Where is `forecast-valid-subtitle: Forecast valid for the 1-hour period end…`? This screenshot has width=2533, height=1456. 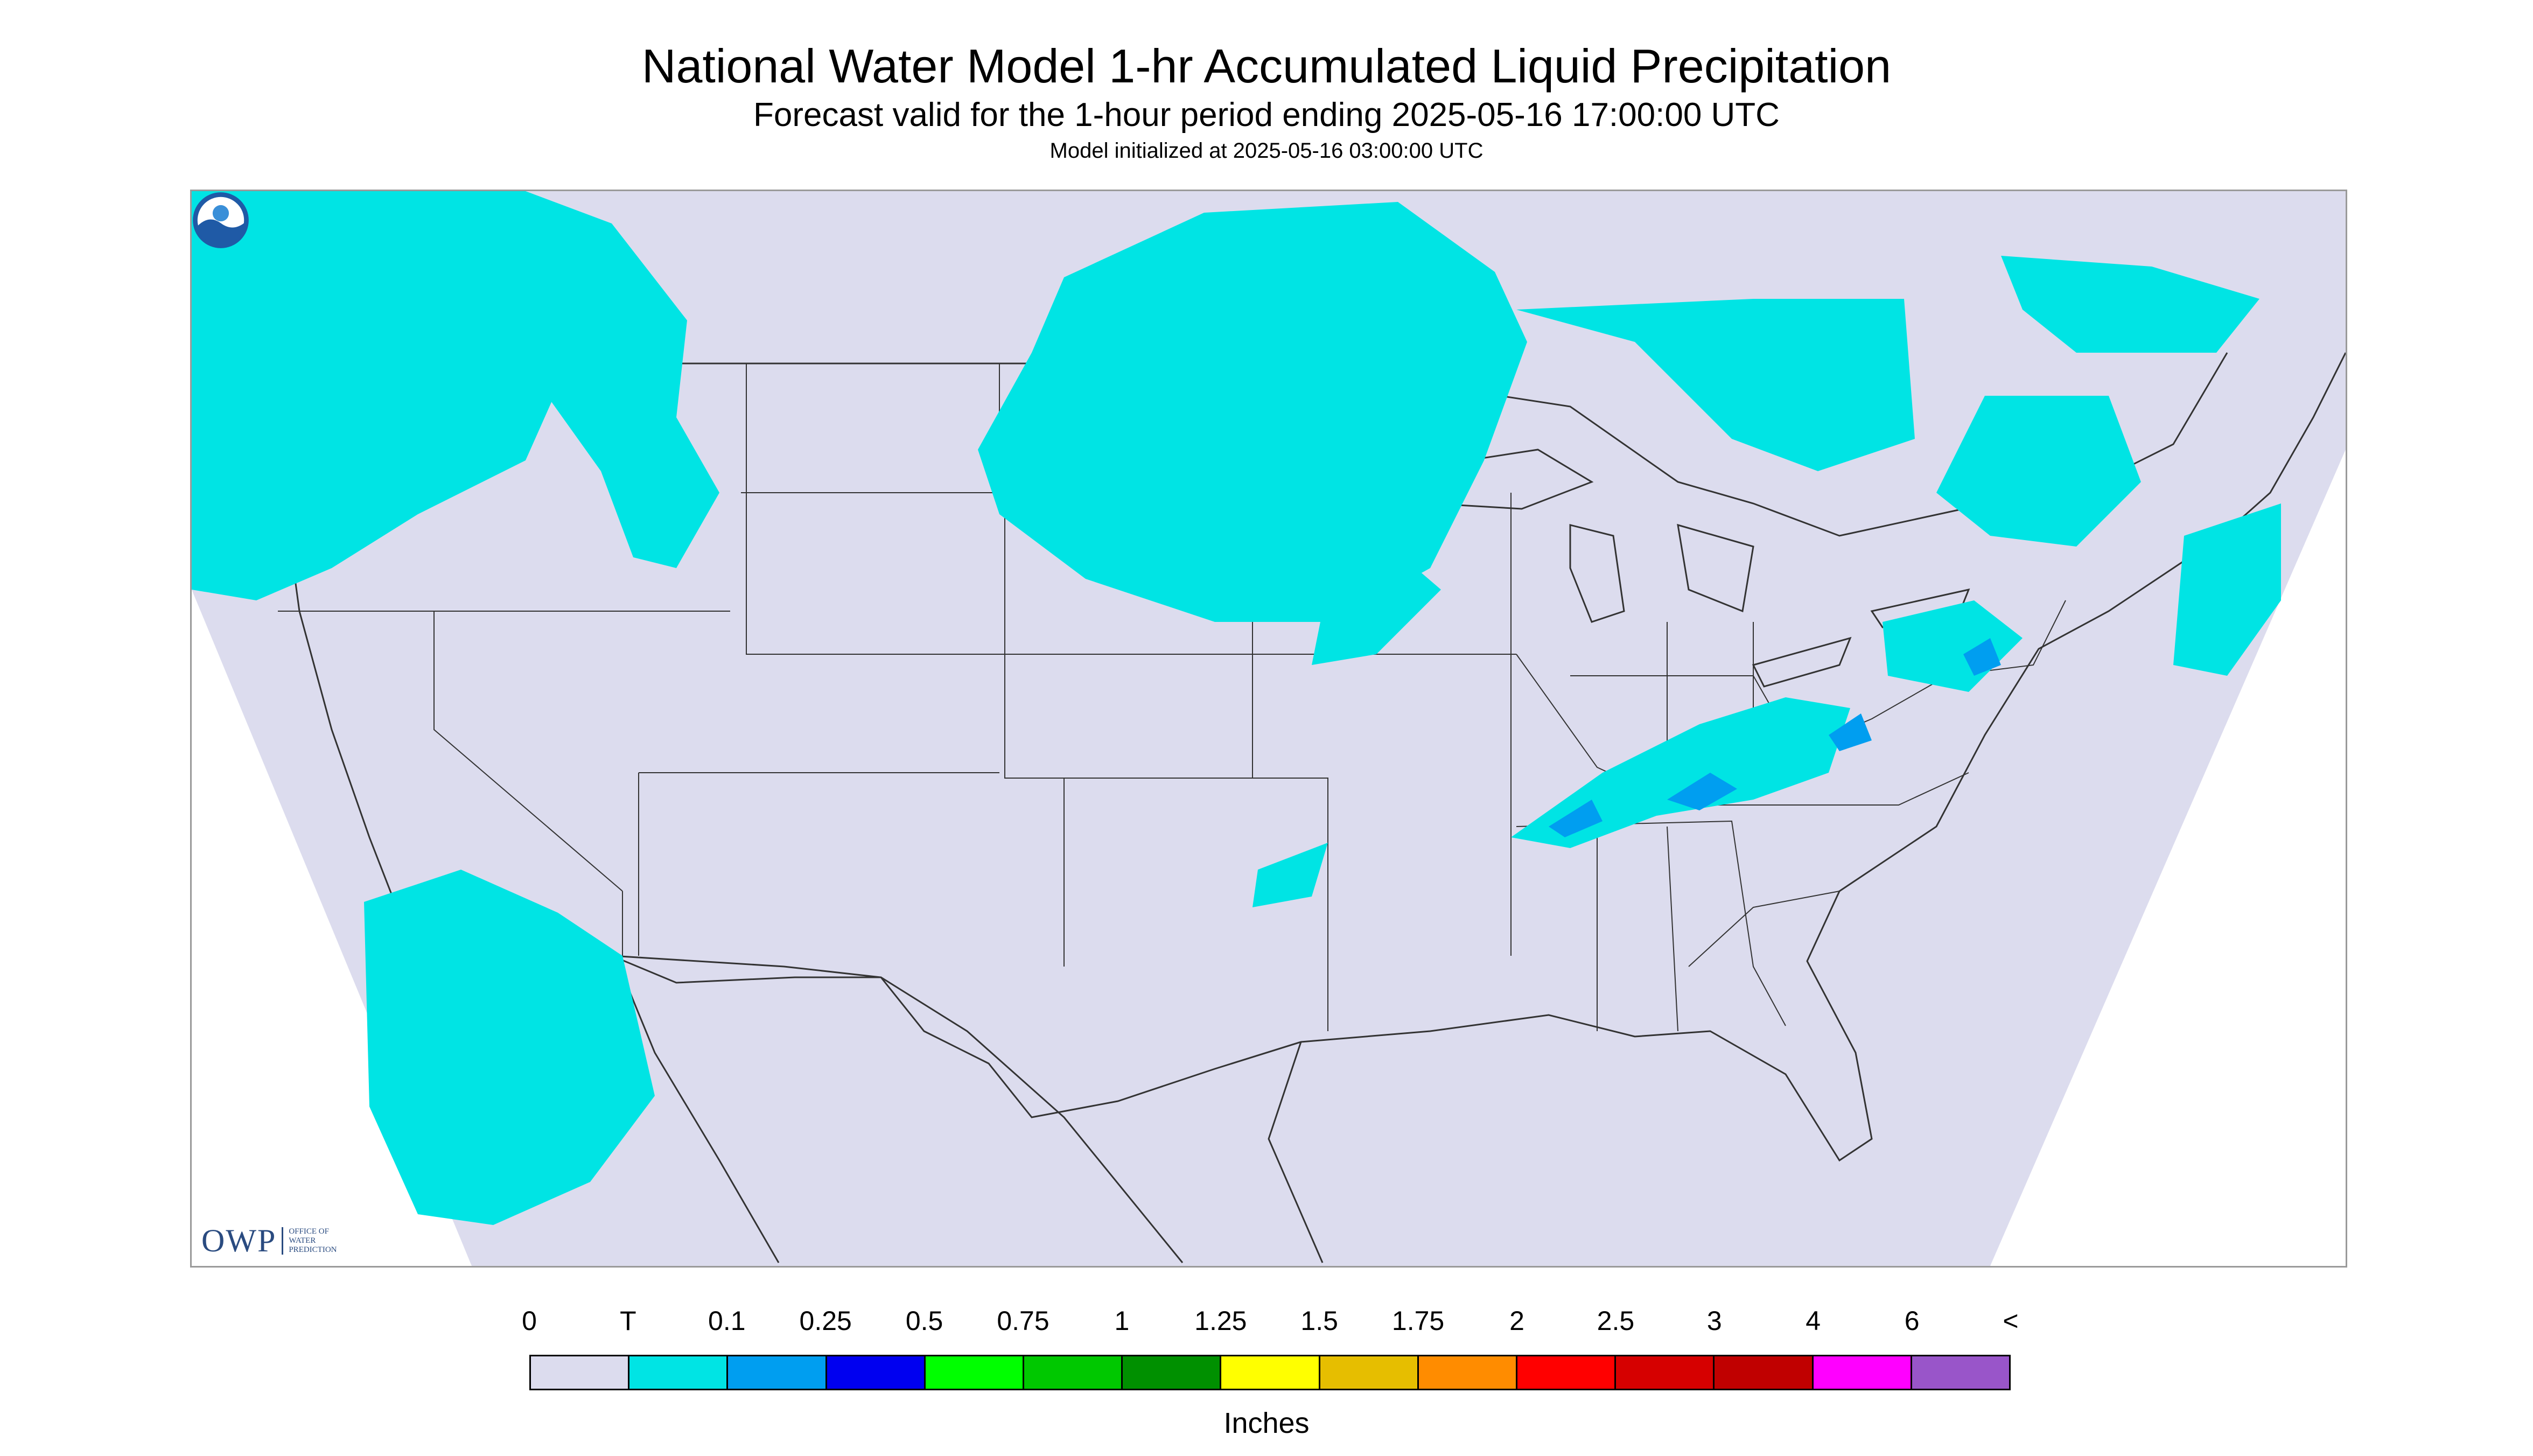
forecast-valid-subtitle: Forecast valid for the 1-hour period end… is located at coordinates (1266, 115).